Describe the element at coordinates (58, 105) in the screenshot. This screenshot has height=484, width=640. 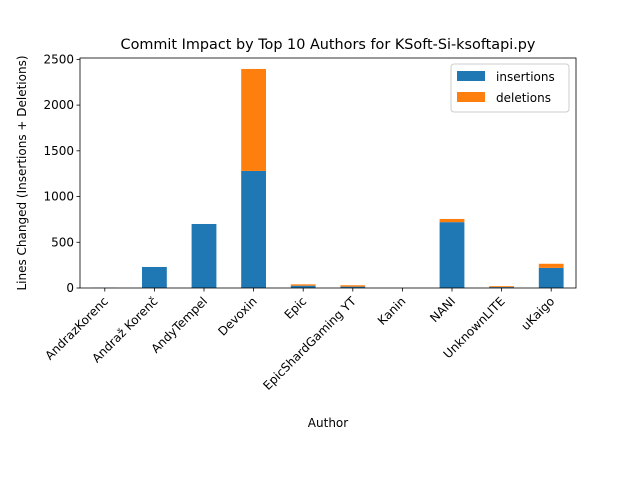
I see `y-tick-label: 2000` at that location.